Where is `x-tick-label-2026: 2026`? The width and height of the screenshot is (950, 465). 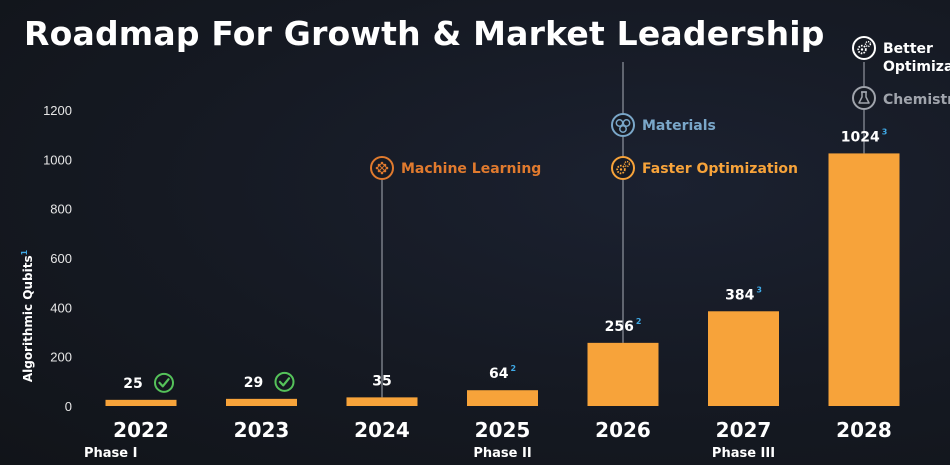 x-tick-label-2026: 2026 is located at coordinates (623, 430).